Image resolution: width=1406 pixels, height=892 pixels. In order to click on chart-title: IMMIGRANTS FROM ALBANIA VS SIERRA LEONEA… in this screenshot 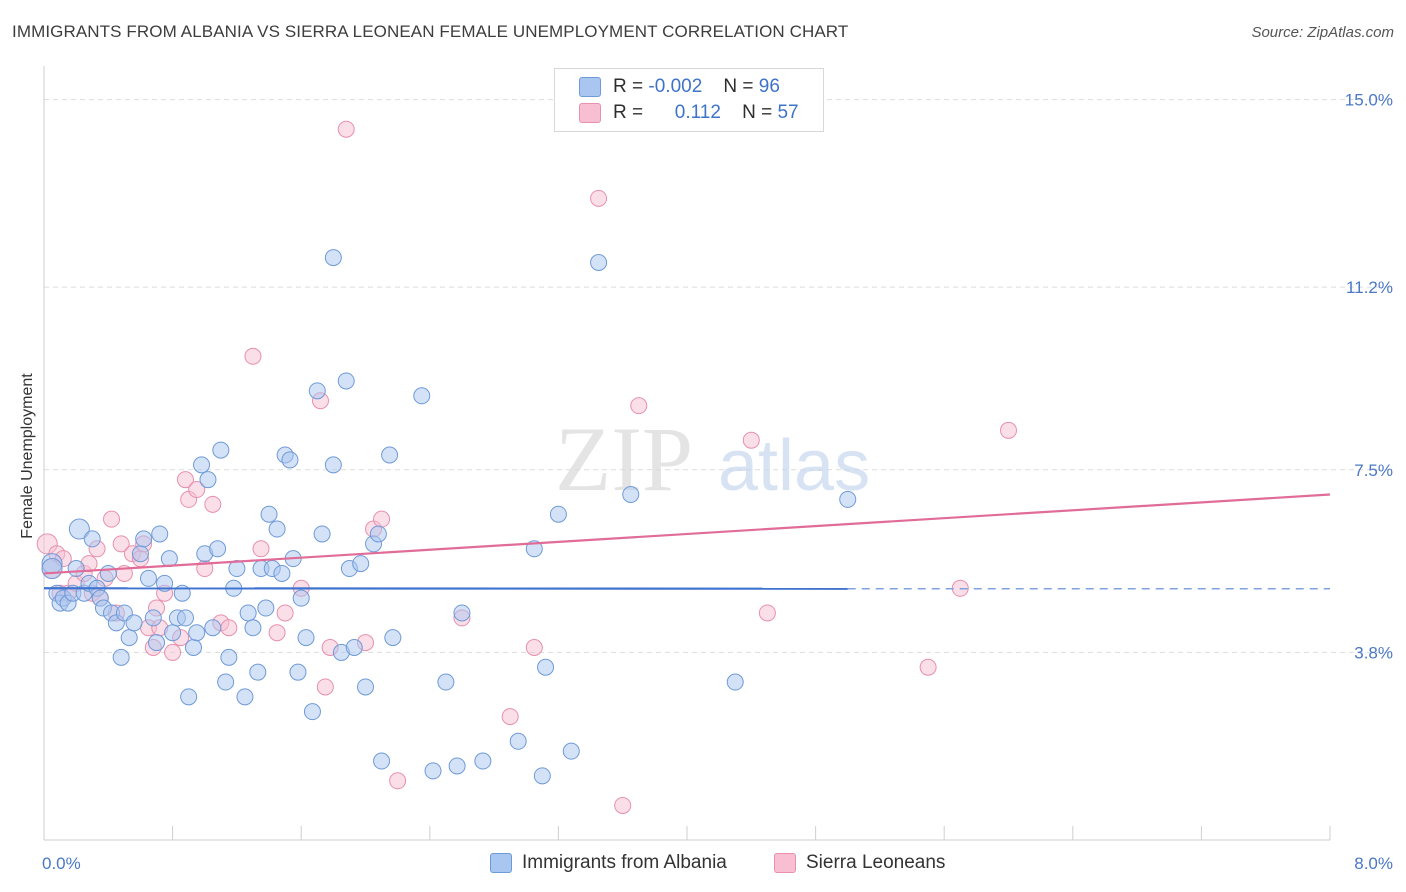, I will do `click(430, 31)`.